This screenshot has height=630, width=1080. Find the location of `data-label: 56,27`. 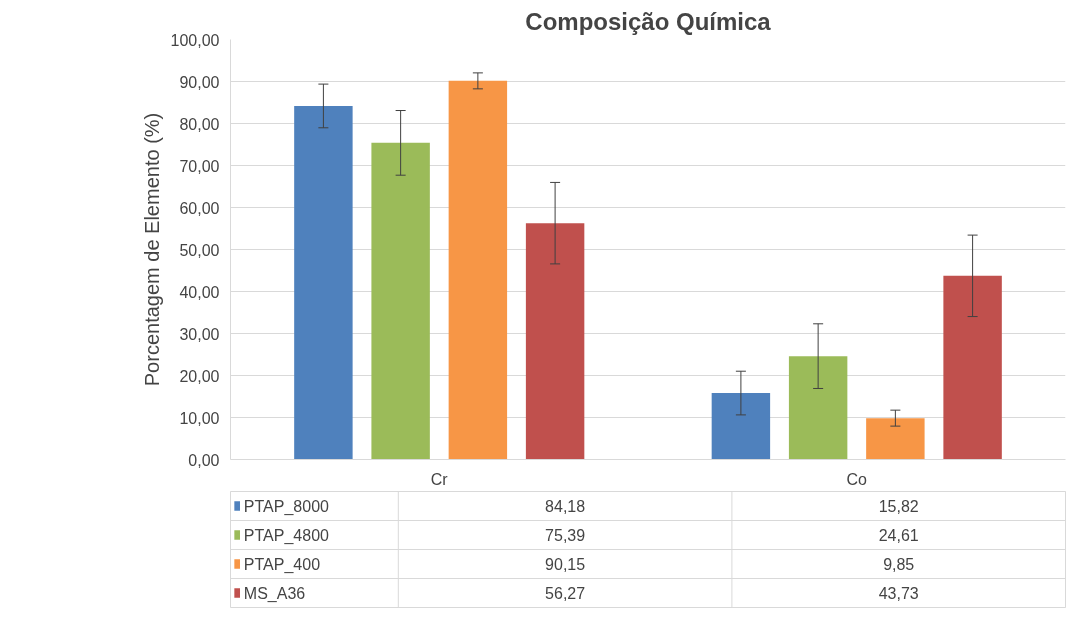

data-label: 56,27 is located at coordinates (565, 593).